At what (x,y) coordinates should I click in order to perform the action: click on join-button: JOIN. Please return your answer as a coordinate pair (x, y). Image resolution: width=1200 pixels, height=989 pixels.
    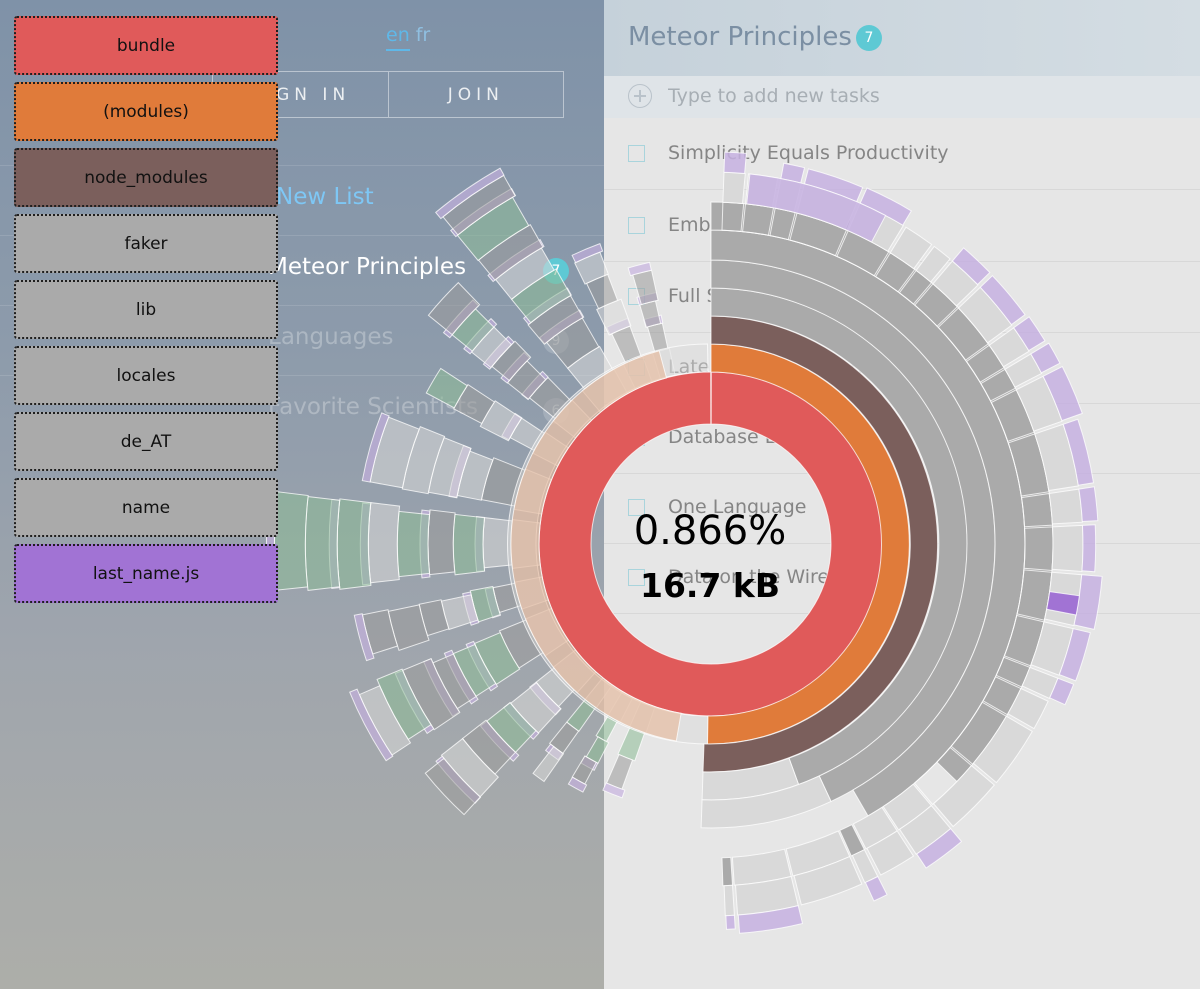
    Looking at the image, I should click on (475, 94).